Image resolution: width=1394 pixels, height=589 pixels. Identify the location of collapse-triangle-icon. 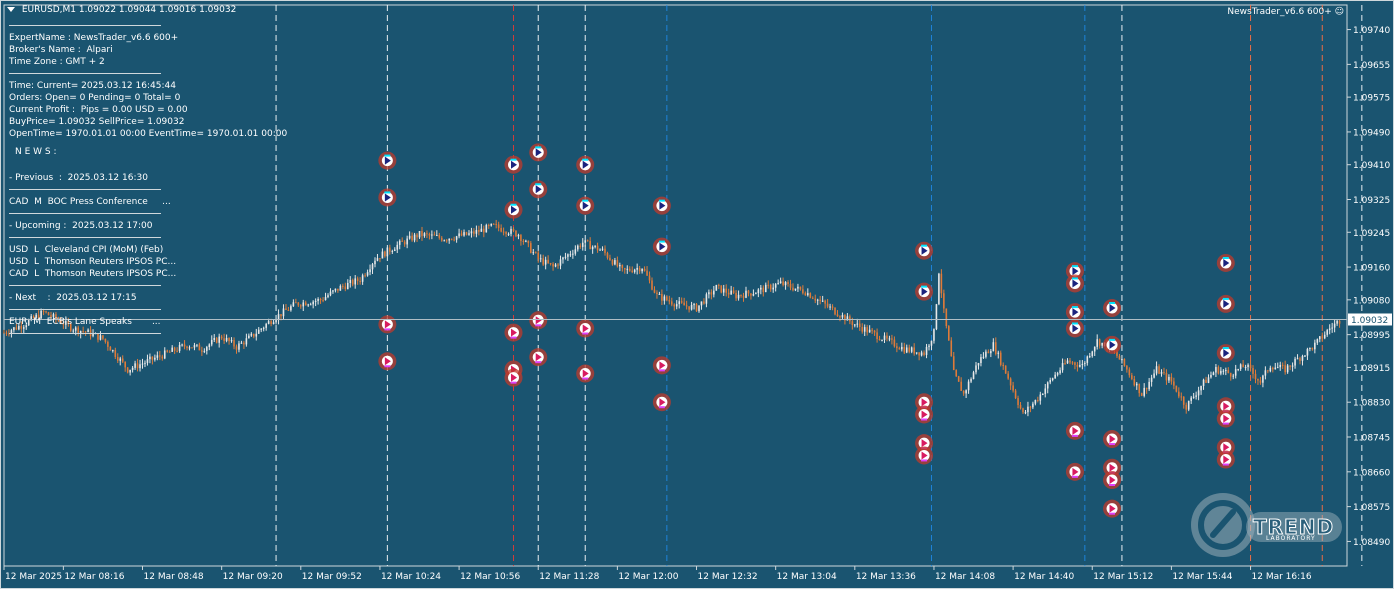
(11, 9).